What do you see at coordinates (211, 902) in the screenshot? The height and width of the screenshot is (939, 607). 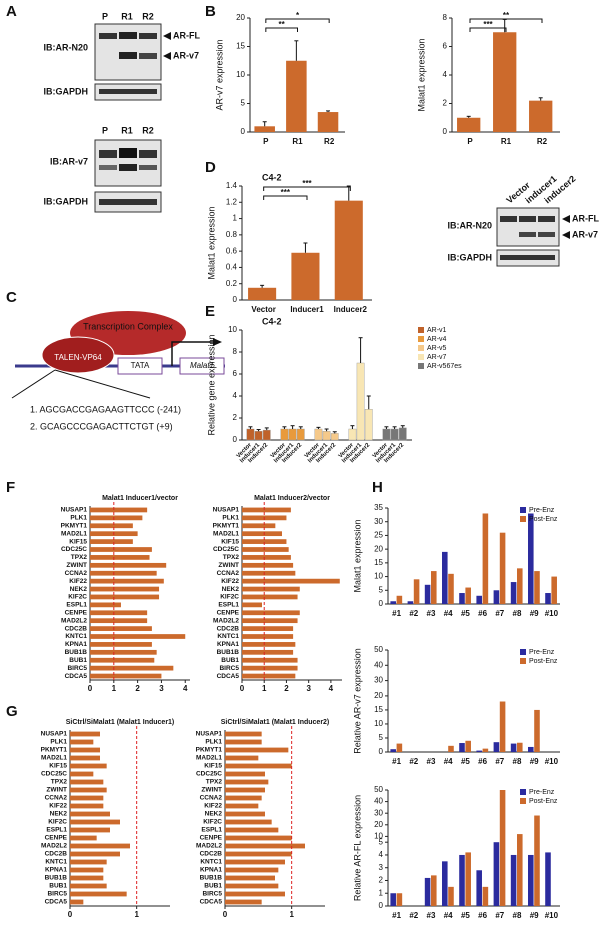 I see `y-tick-label: CDCA5` at bounding box center [211, 902].